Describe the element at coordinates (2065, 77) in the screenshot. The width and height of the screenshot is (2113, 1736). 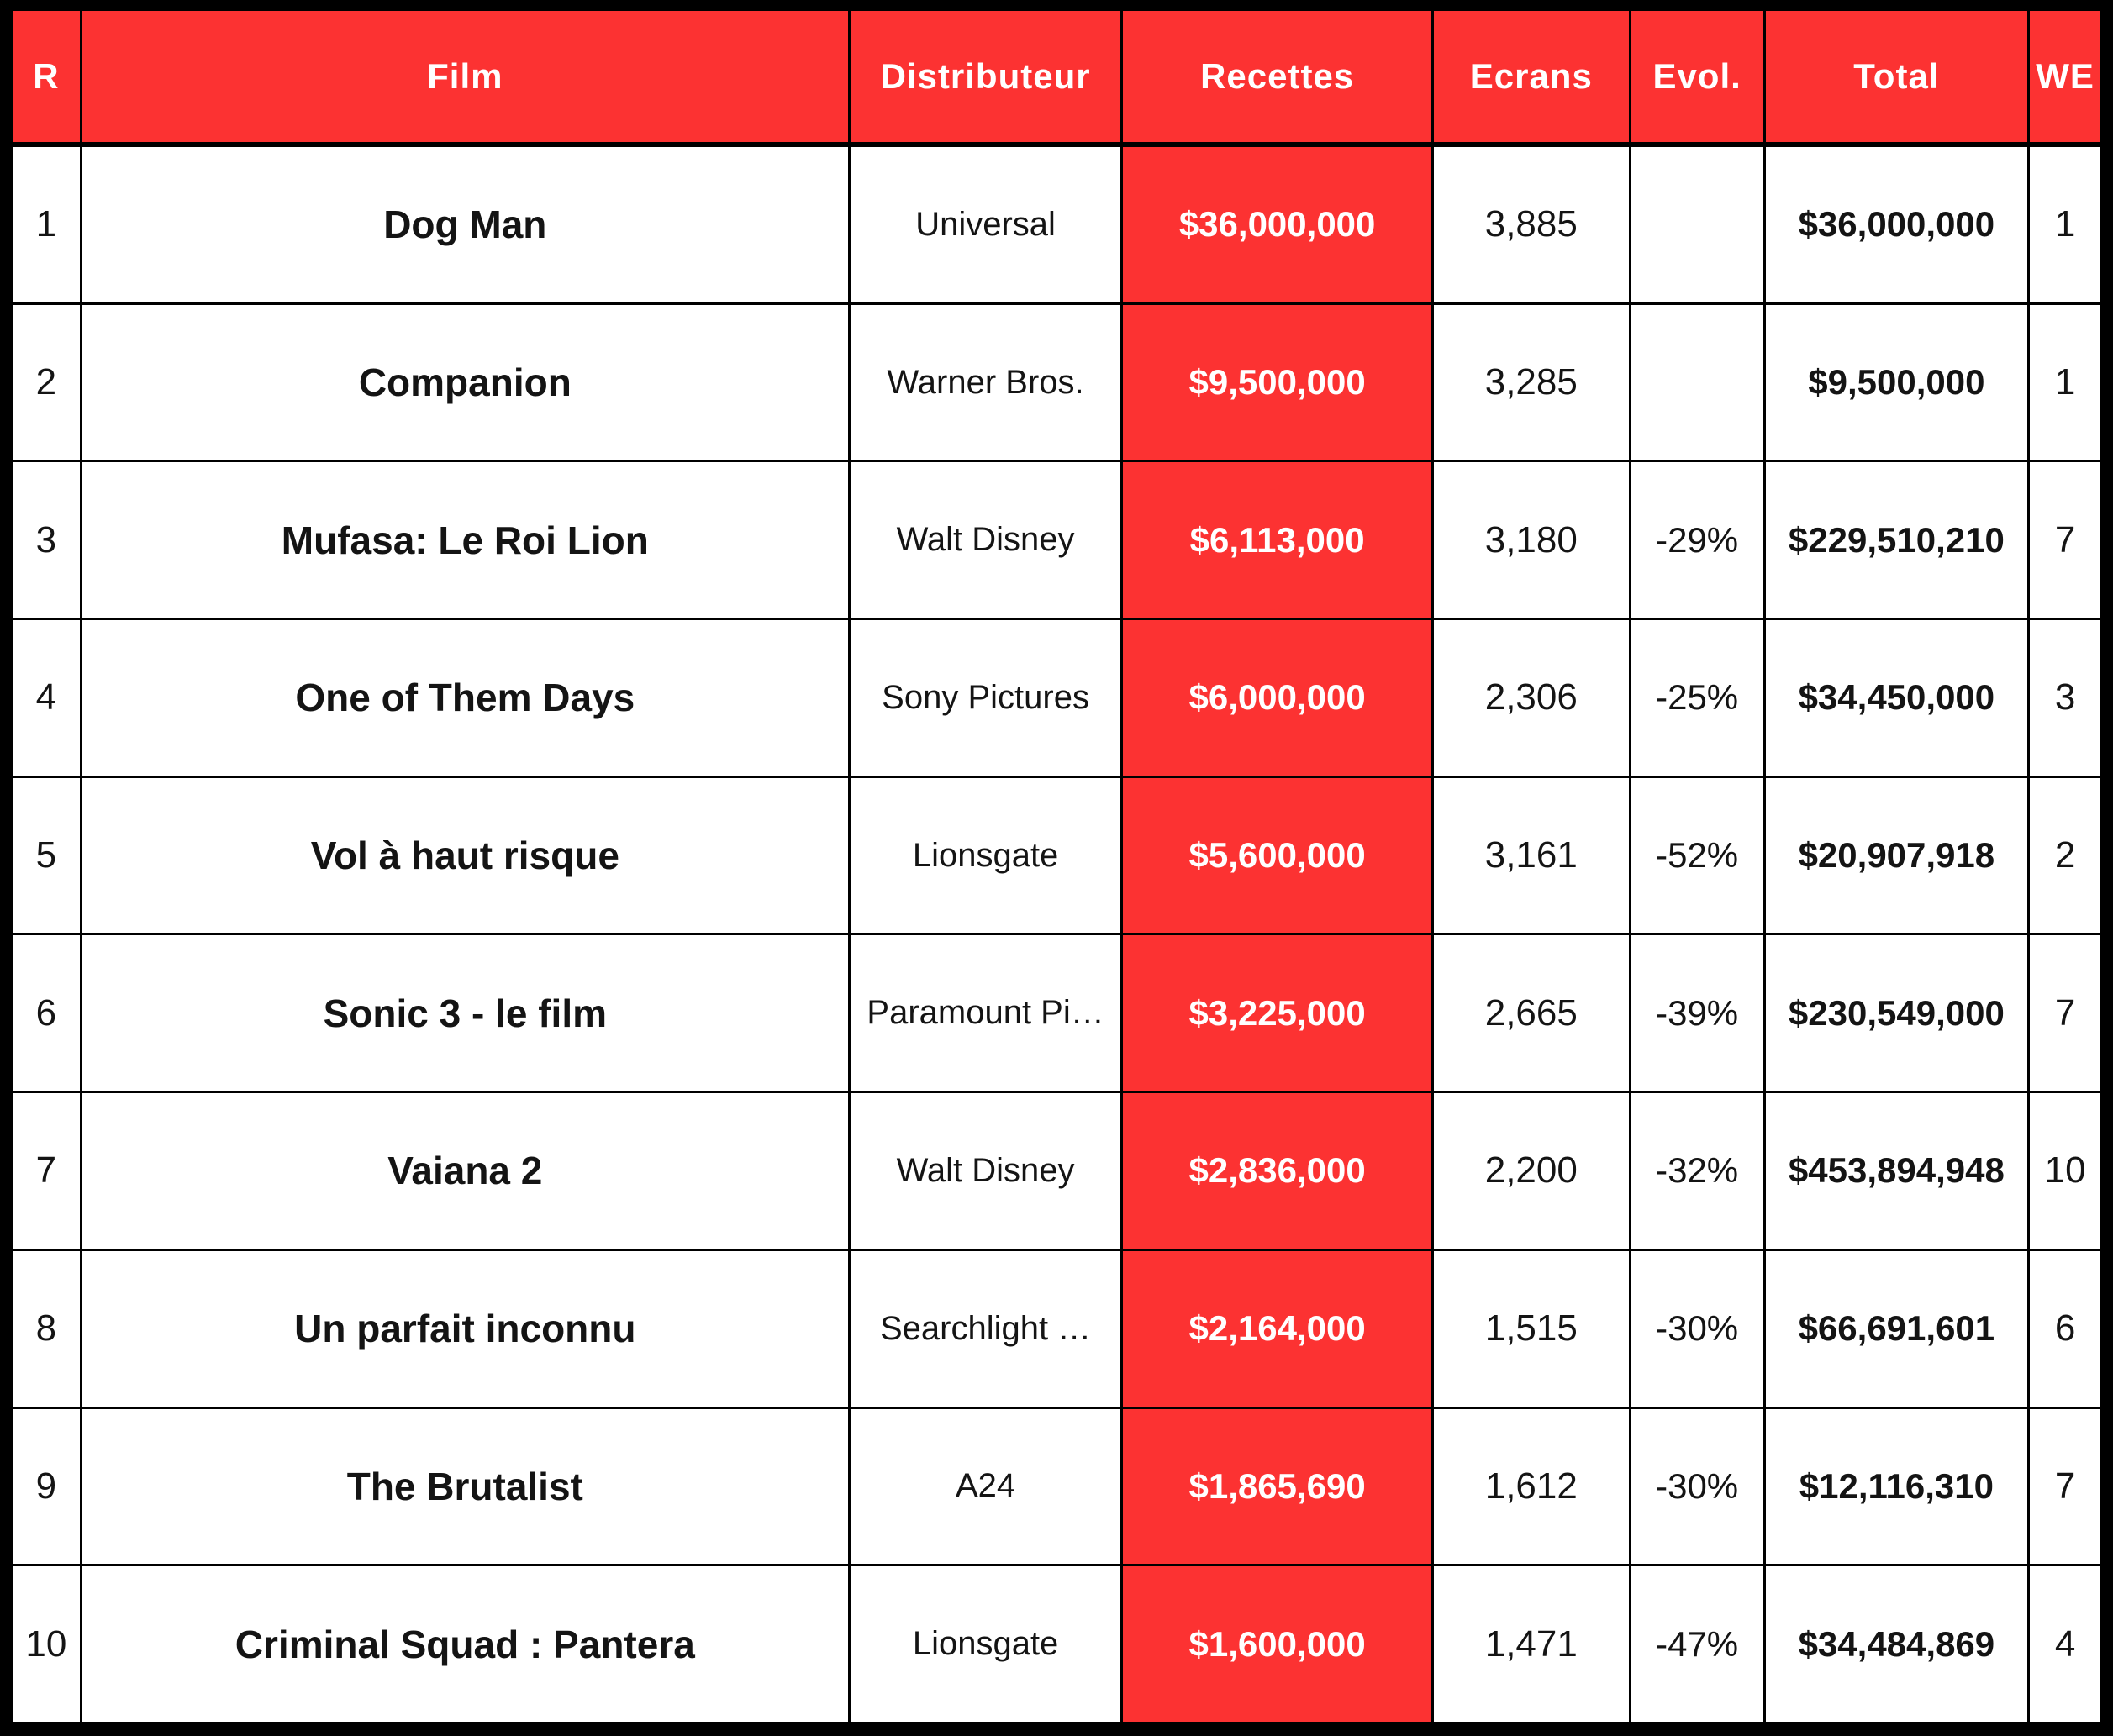
I see `header-weekends: WE` at that location.